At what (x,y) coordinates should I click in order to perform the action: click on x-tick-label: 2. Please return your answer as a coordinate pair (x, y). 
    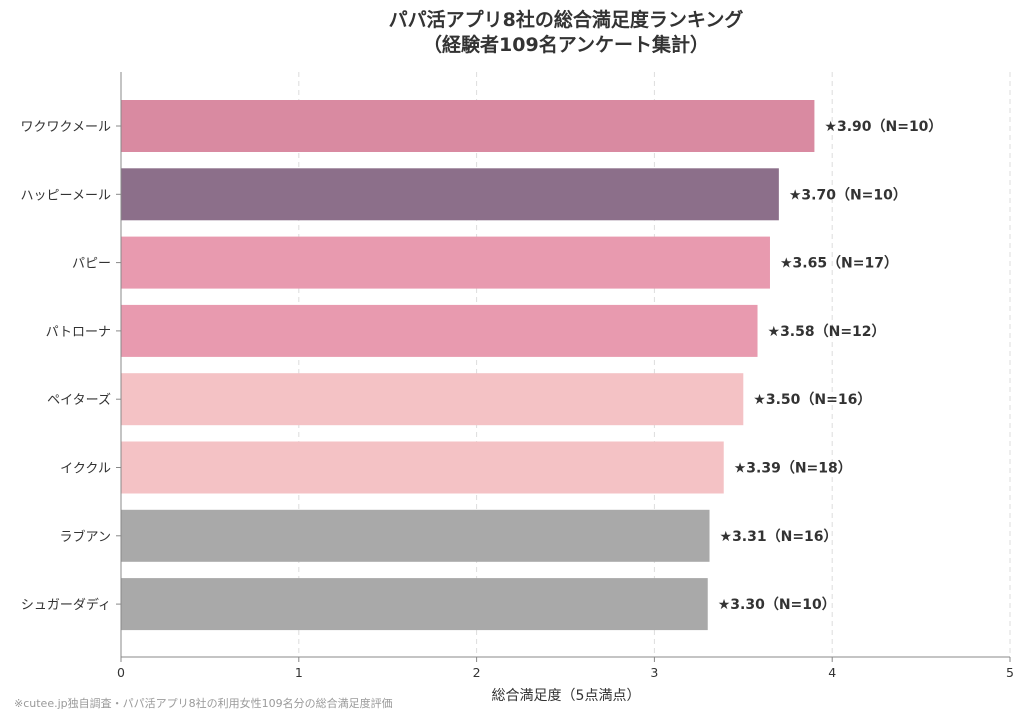
    Looking at the image, I should click on (477, 672).